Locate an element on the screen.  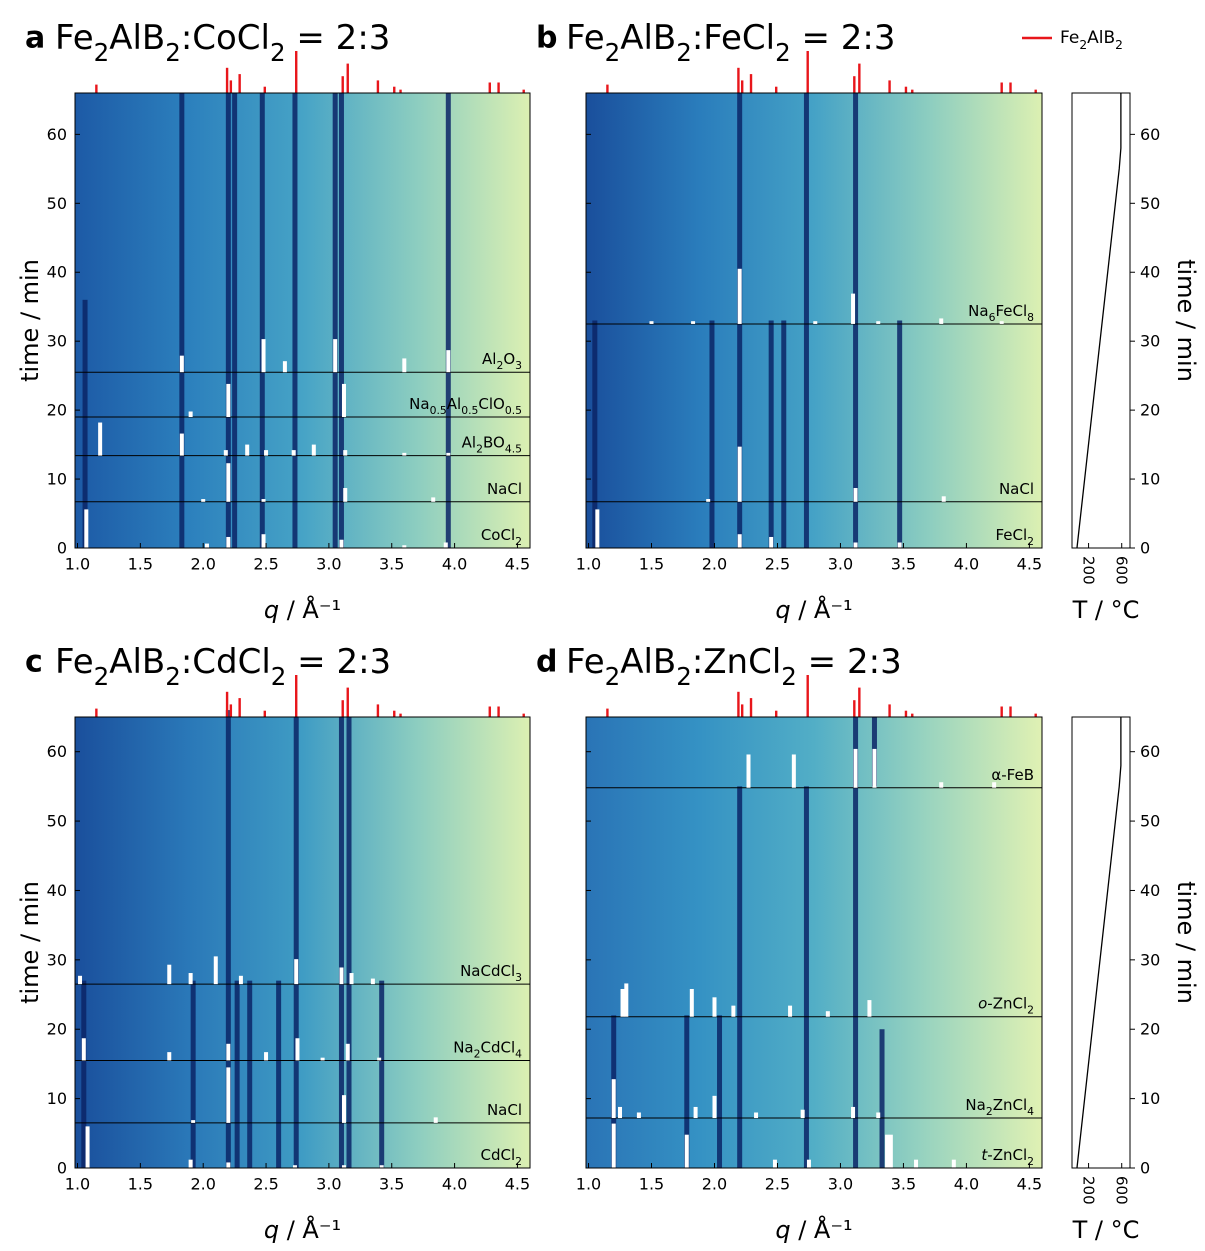
x-tick-label: 3.0 is located at coordinates (328, 1184).